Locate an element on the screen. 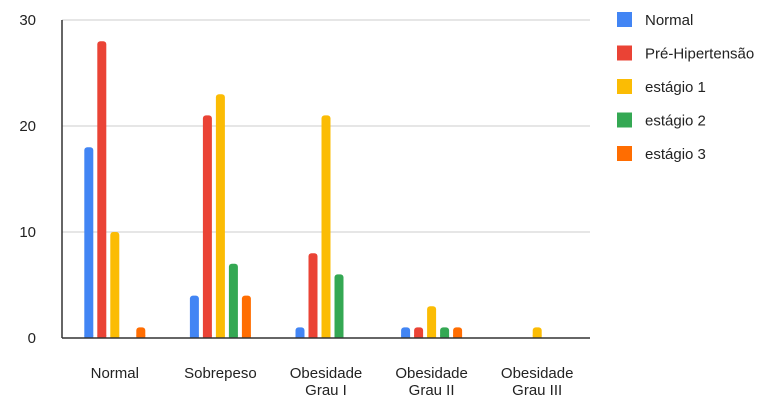 The height and width of the screenshot is (400, 779). legend-item: estágio 3 is located at coordinates (661, 154).